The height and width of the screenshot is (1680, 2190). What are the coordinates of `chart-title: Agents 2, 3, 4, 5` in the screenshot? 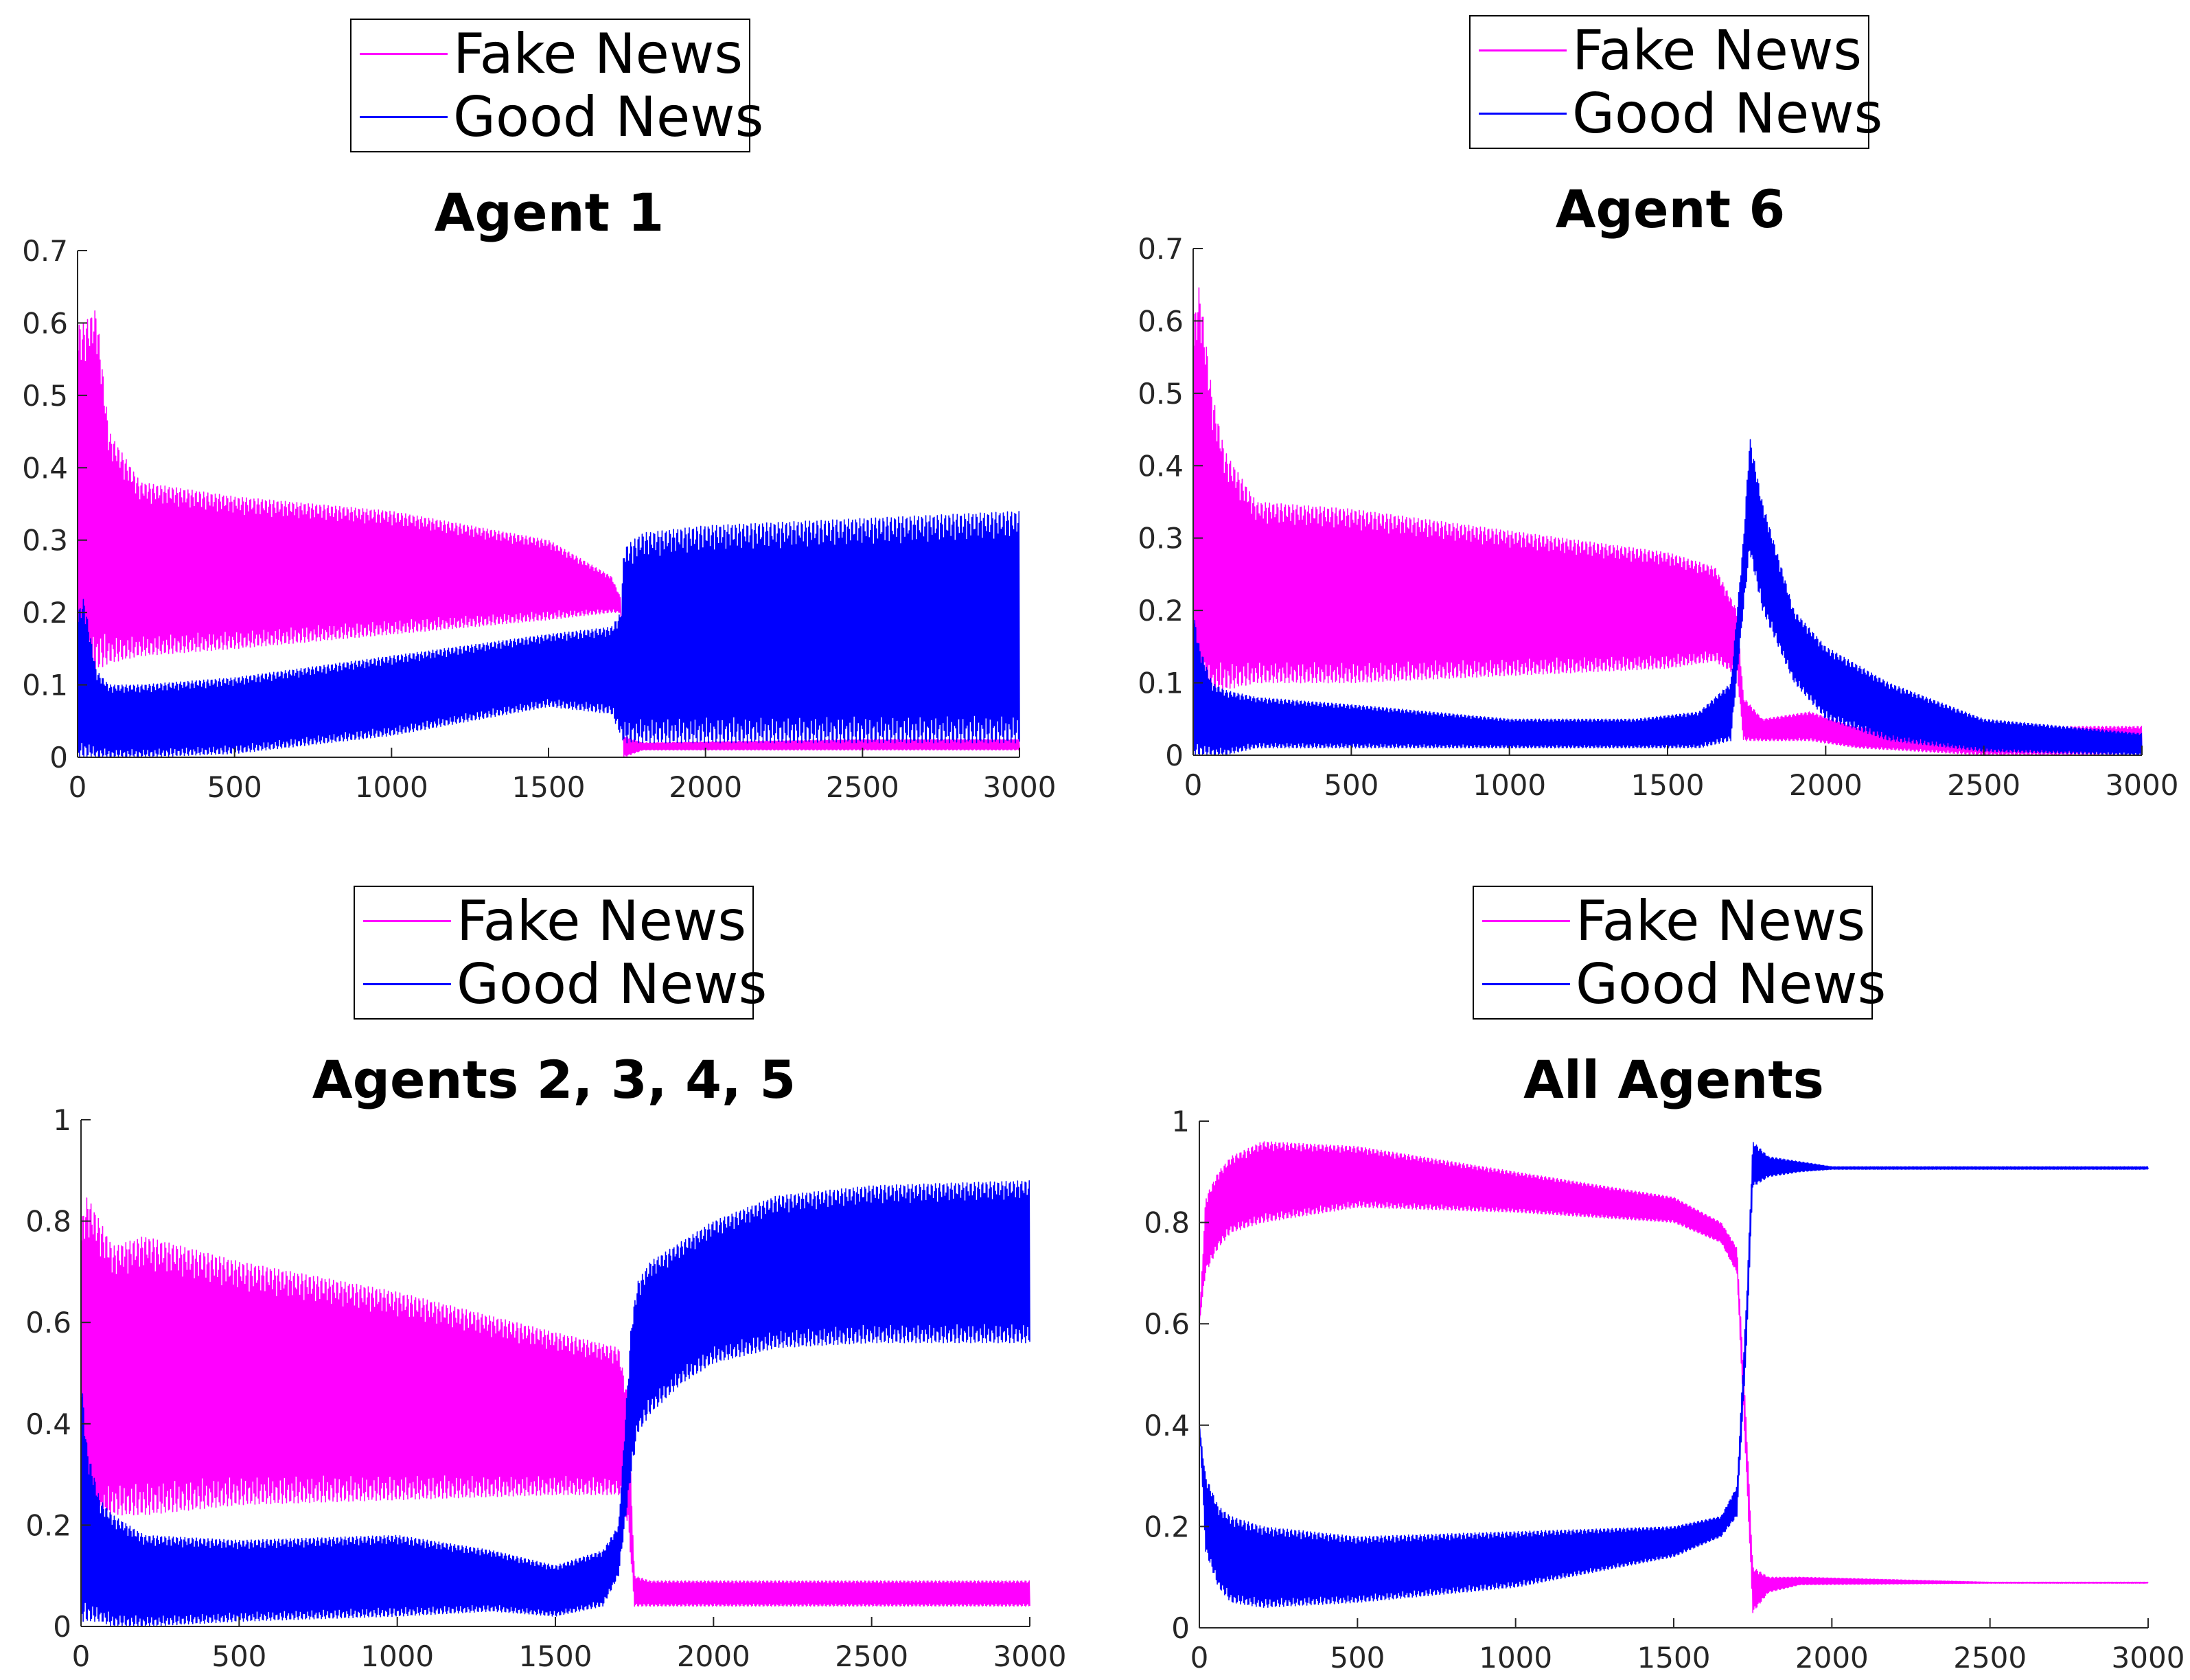 It's located at (554, 1079).